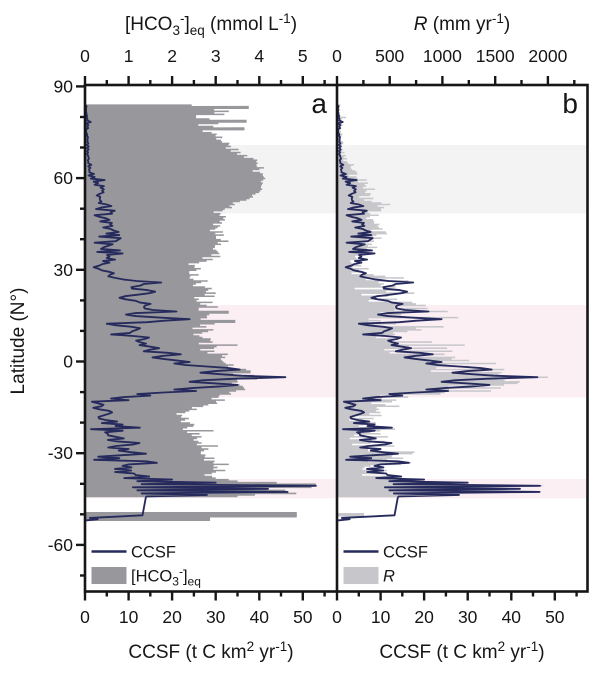 The image size is (600, 674). Describe the element at coordinates (259, 56) in the screenshot. I see `svg-text: 4` at that location.